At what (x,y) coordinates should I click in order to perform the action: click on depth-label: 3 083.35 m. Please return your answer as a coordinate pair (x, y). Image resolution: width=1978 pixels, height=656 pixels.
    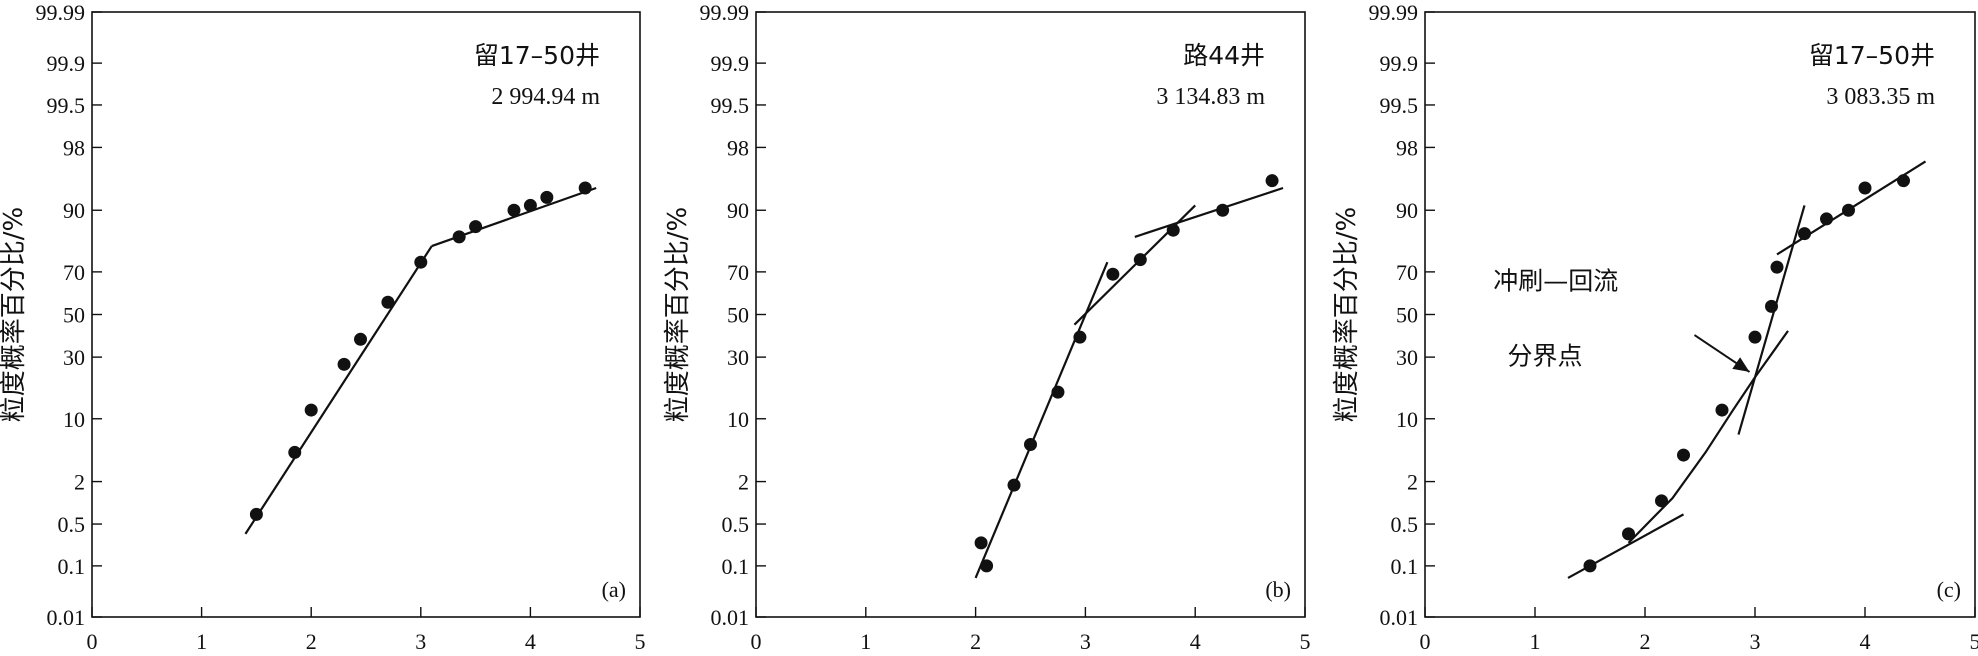
    Looking at the image, I should click on (1880, 97).